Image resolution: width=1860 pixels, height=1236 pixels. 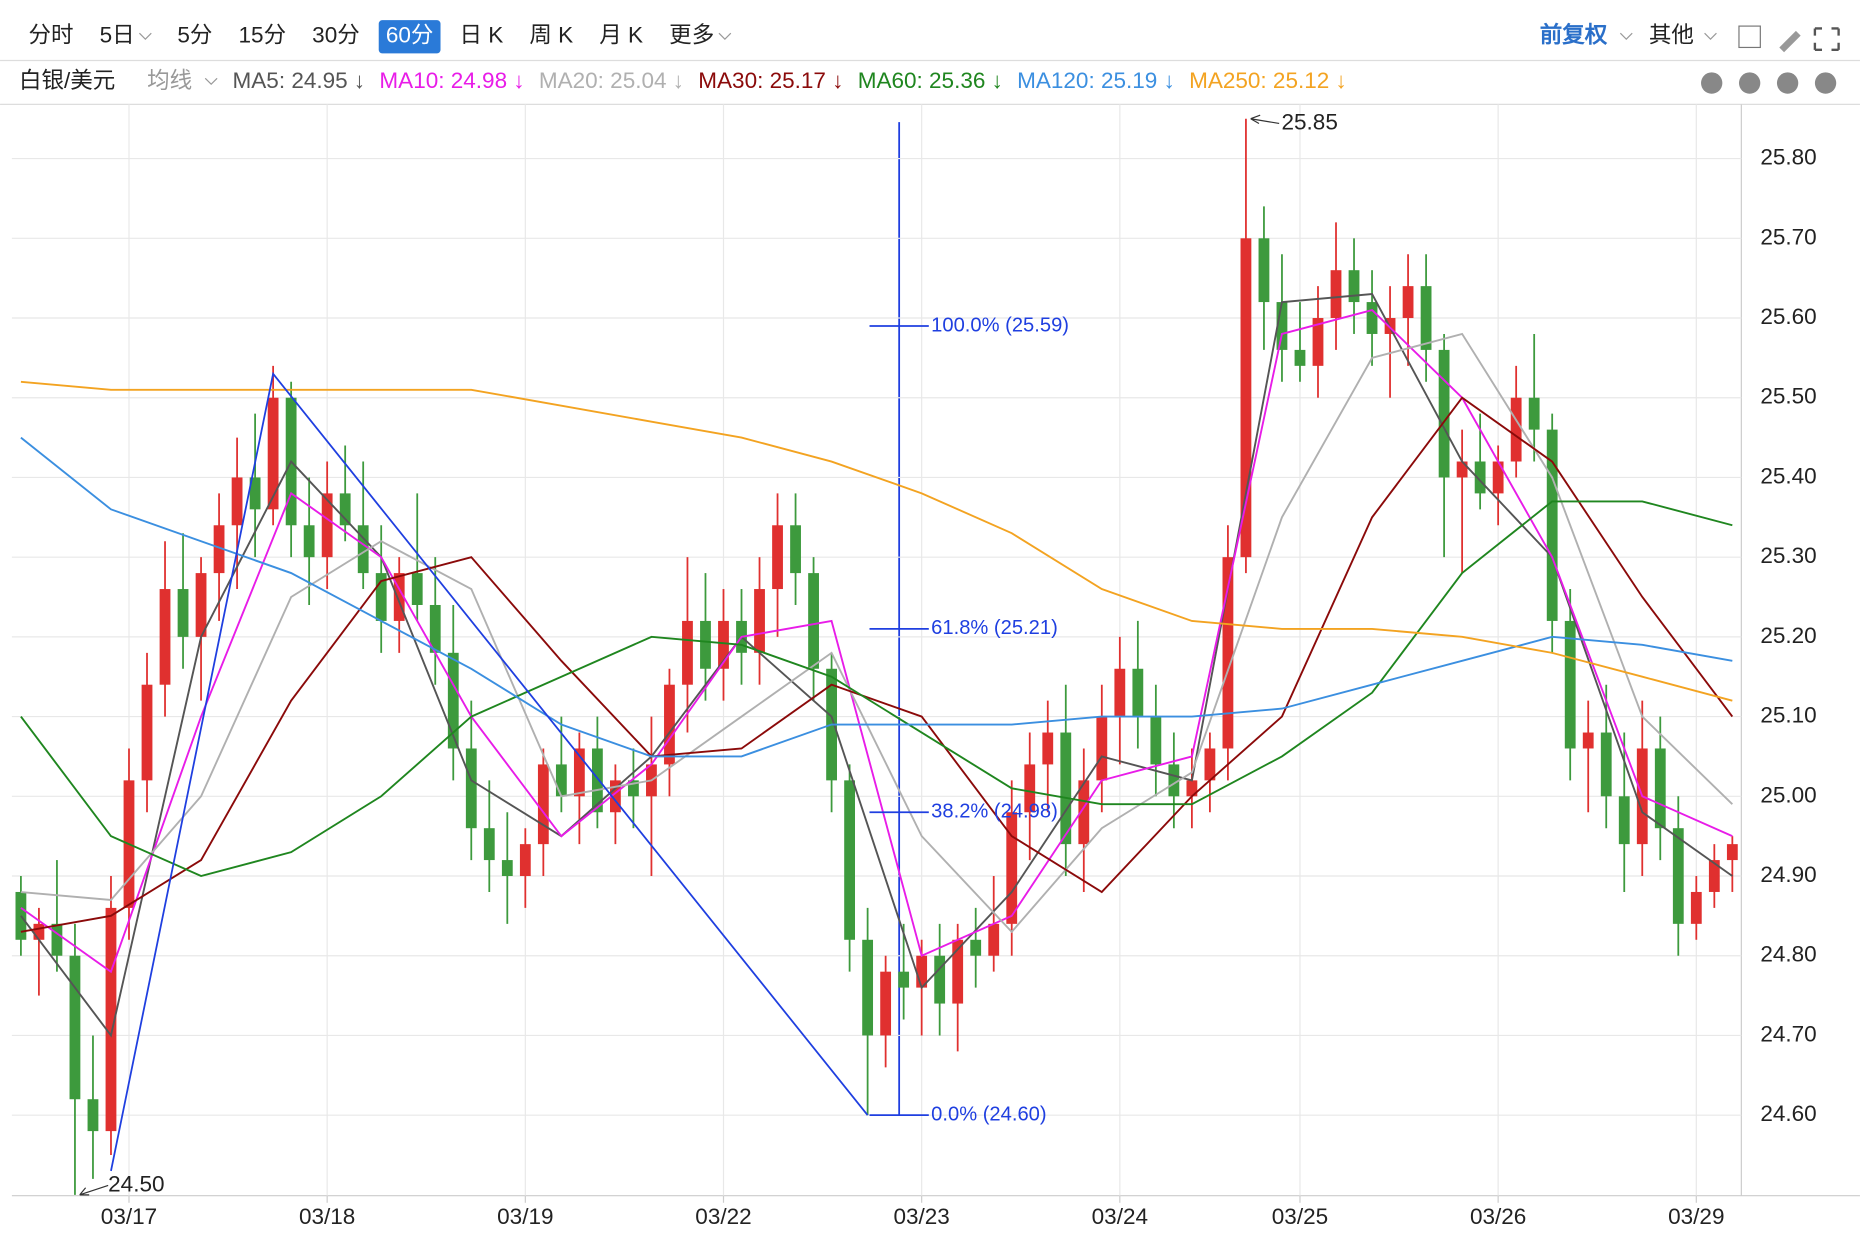 What do you see at coordinates (67, 80) in the screenshot?
I see `symbol: 白银/美元` at bounding box center [67, 80].